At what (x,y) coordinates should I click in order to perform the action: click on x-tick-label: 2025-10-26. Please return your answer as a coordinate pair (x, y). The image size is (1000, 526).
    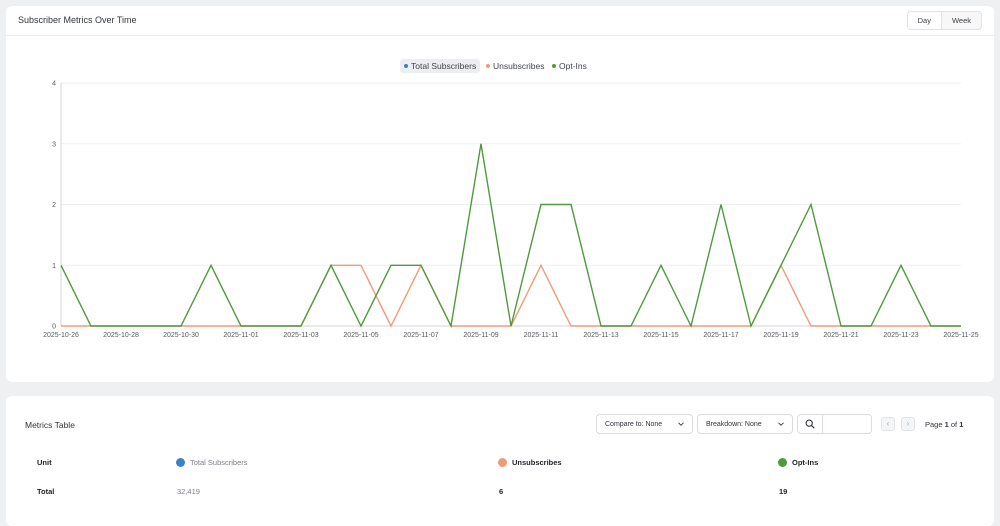
    Looking at the image, I should click on (61, 335).